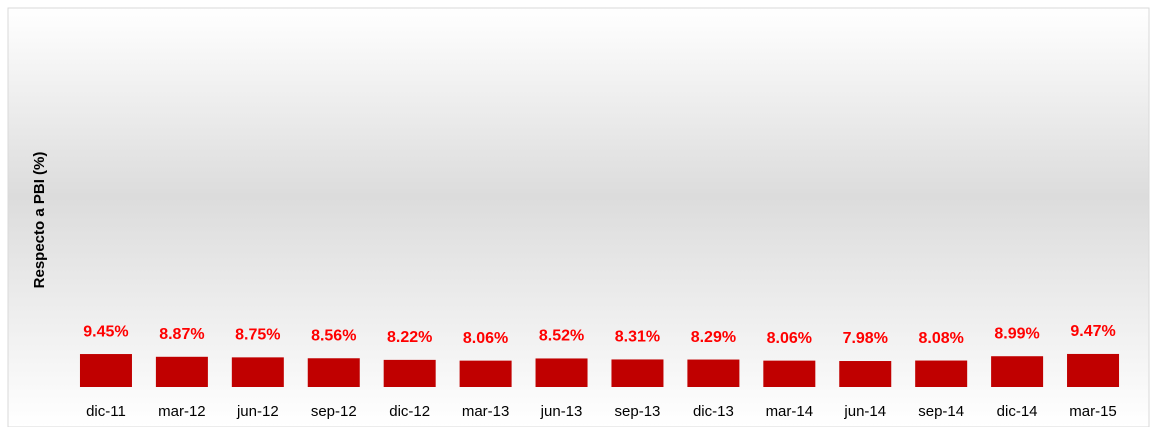 The width and height of the screenshot is (1157, 427). I want to click on value-label: 8.29%, so click(713, 337).